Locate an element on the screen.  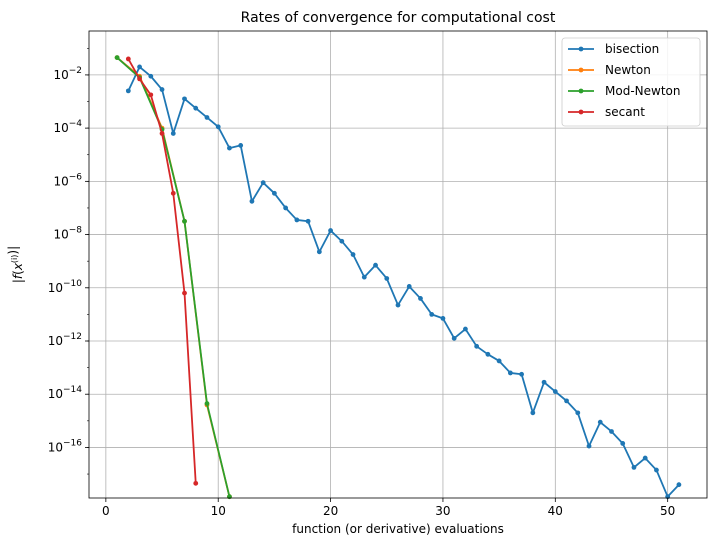
x-tick-label: 20 is located at coordinates (330, 511).